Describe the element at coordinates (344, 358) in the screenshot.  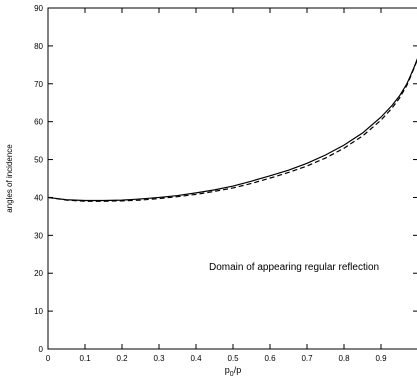
I see `x-tick-label: 0.8` at that location.